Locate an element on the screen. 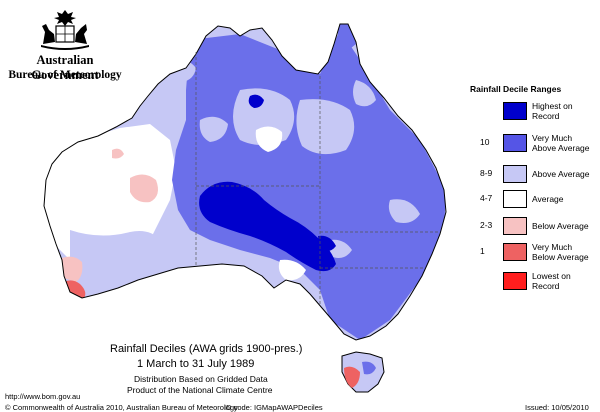 The height and width of the screenshot is (412, 600). coat-of-arms-emblem is located at coordinates (65, 30).